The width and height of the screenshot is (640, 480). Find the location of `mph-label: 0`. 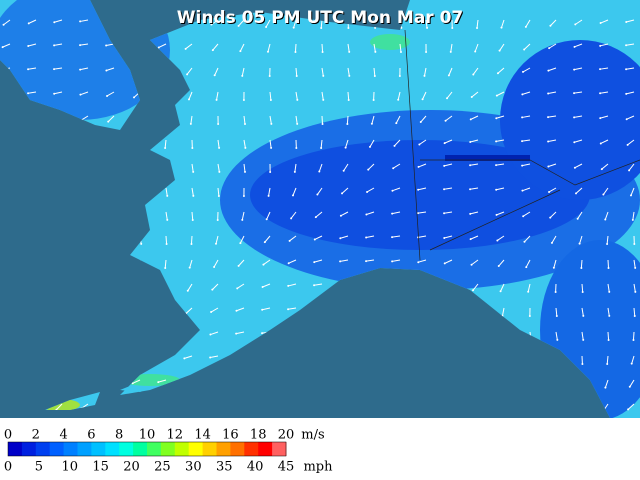

mph-label: 0 is located at coordinates (8, 467).